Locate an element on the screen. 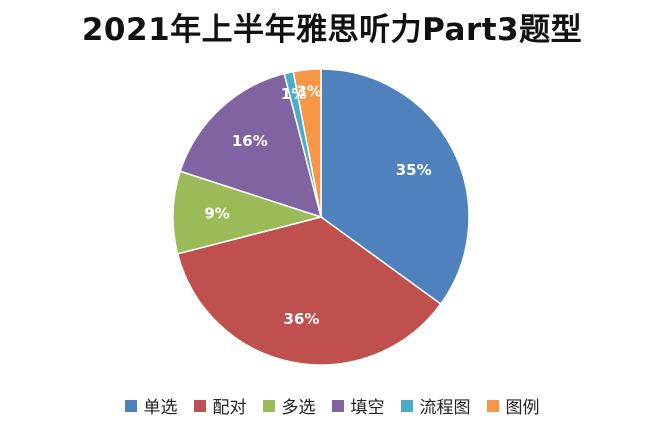 Image resolution: width=664 pixels, height=426 pixels. legend-label-1: 配对 is located at coordinates (229, 408).